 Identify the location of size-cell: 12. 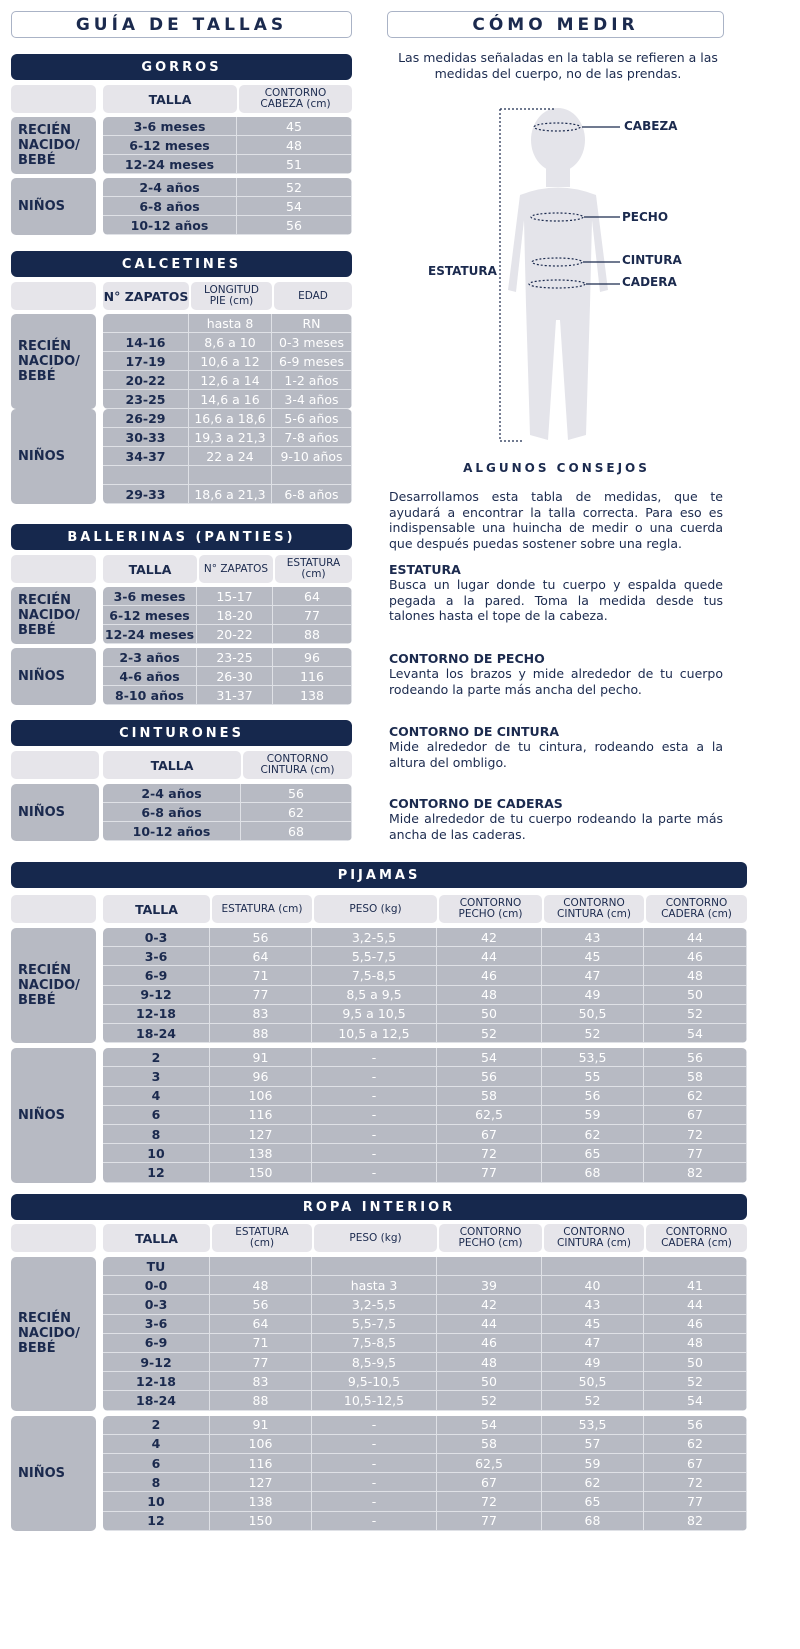
(156, 1521).